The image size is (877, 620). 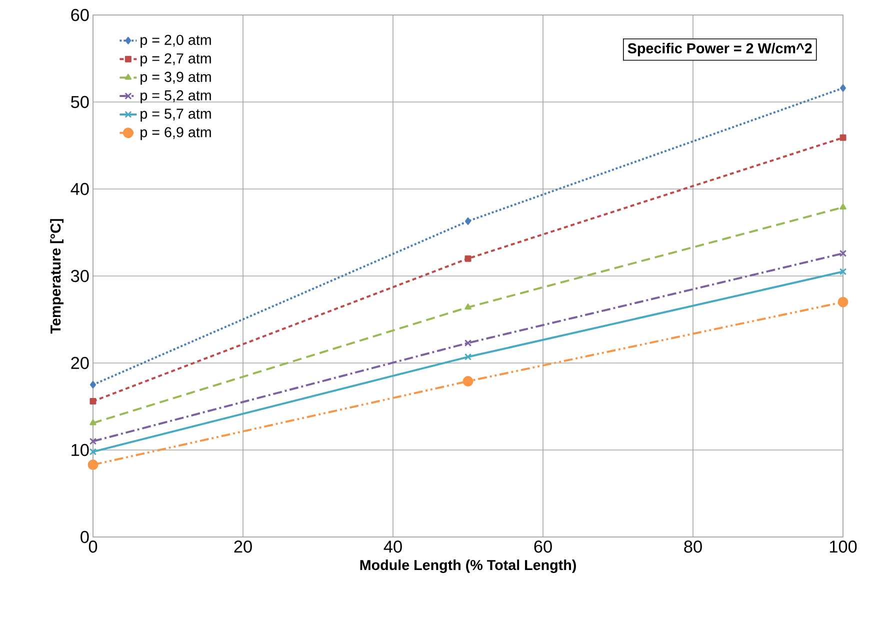 What do you see at coordinates (175, 115) in the screenshot?
I see `legend-label: p = 5,7 atm` at bounding box center [175, 115].